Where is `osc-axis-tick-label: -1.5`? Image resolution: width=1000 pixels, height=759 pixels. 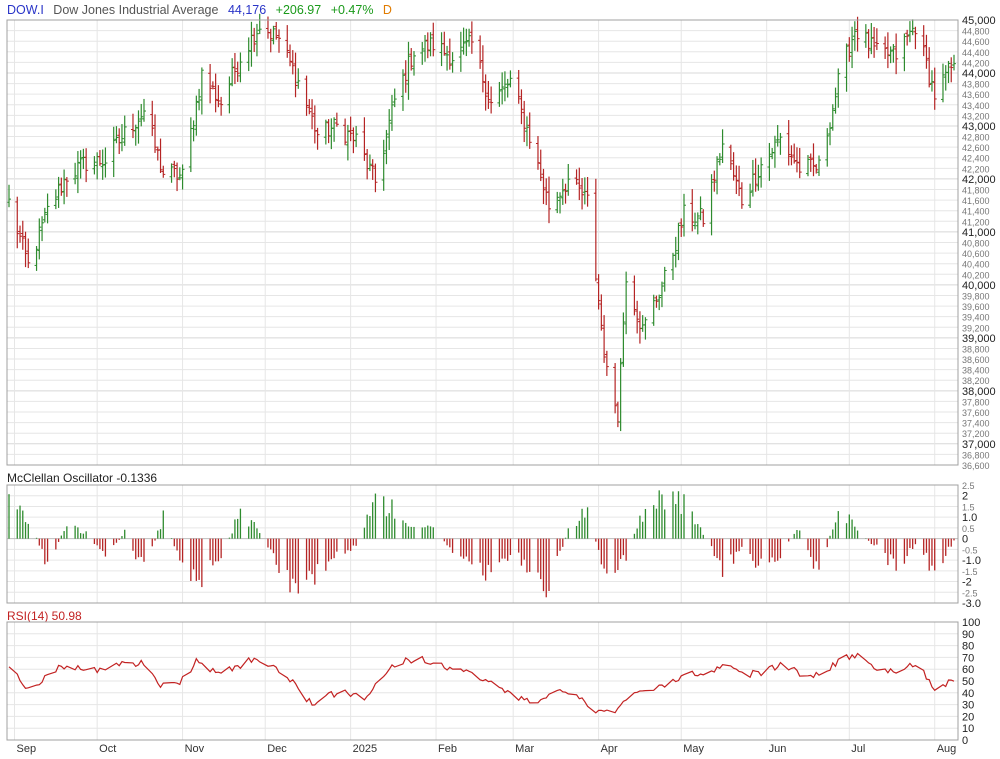 osc-axis-tick-label: -1.5 is located at coordinates (970, 572).